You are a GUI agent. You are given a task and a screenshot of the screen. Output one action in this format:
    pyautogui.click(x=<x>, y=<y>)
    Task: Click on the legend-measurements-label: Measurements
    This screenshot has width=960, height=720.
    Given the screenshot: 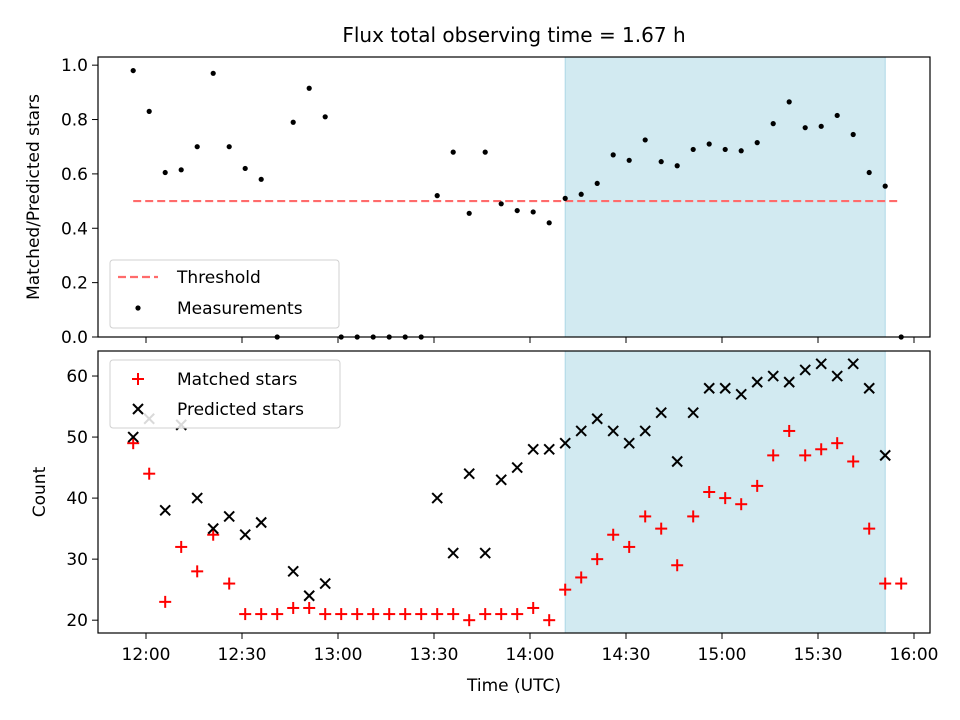 What is the action you would take?
    pyautogui.click(x=240, y=309)
    